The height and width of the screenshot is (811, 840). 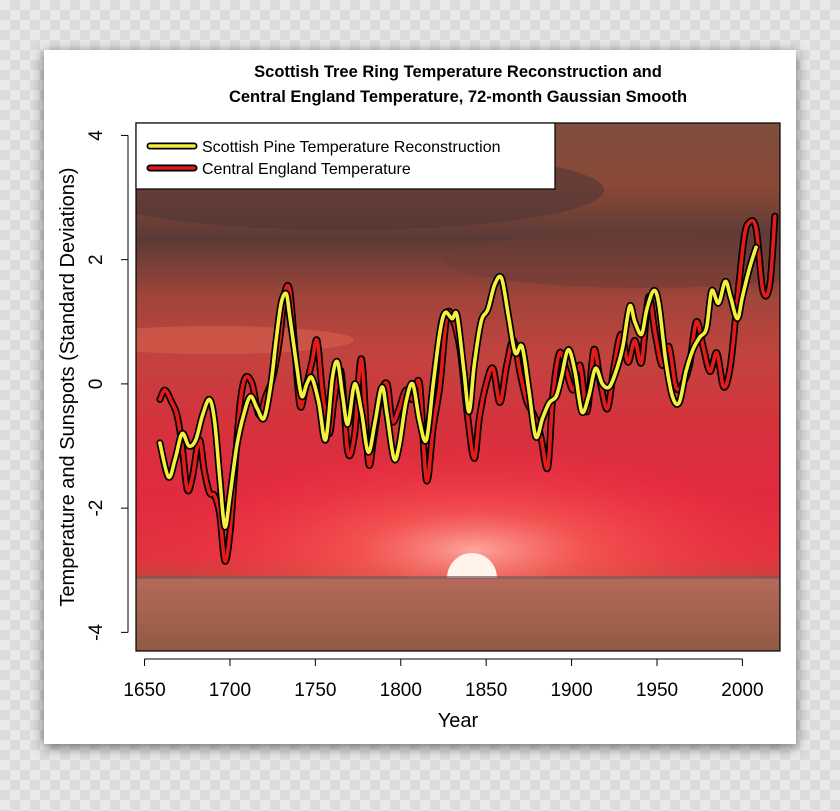 I want to click on x-axis-label: Year, so click(x=458, y=721).